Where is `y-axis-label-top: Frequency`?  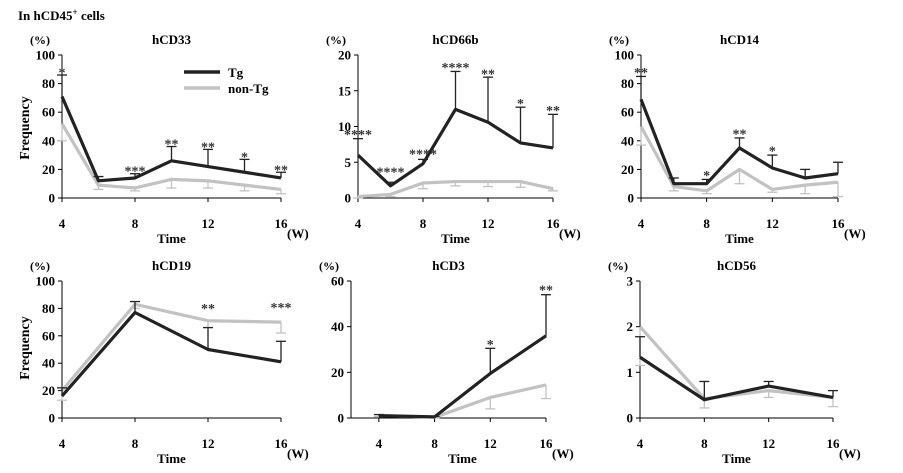 y-axis-label-top: Frequency is located at coordinates (25, 128).